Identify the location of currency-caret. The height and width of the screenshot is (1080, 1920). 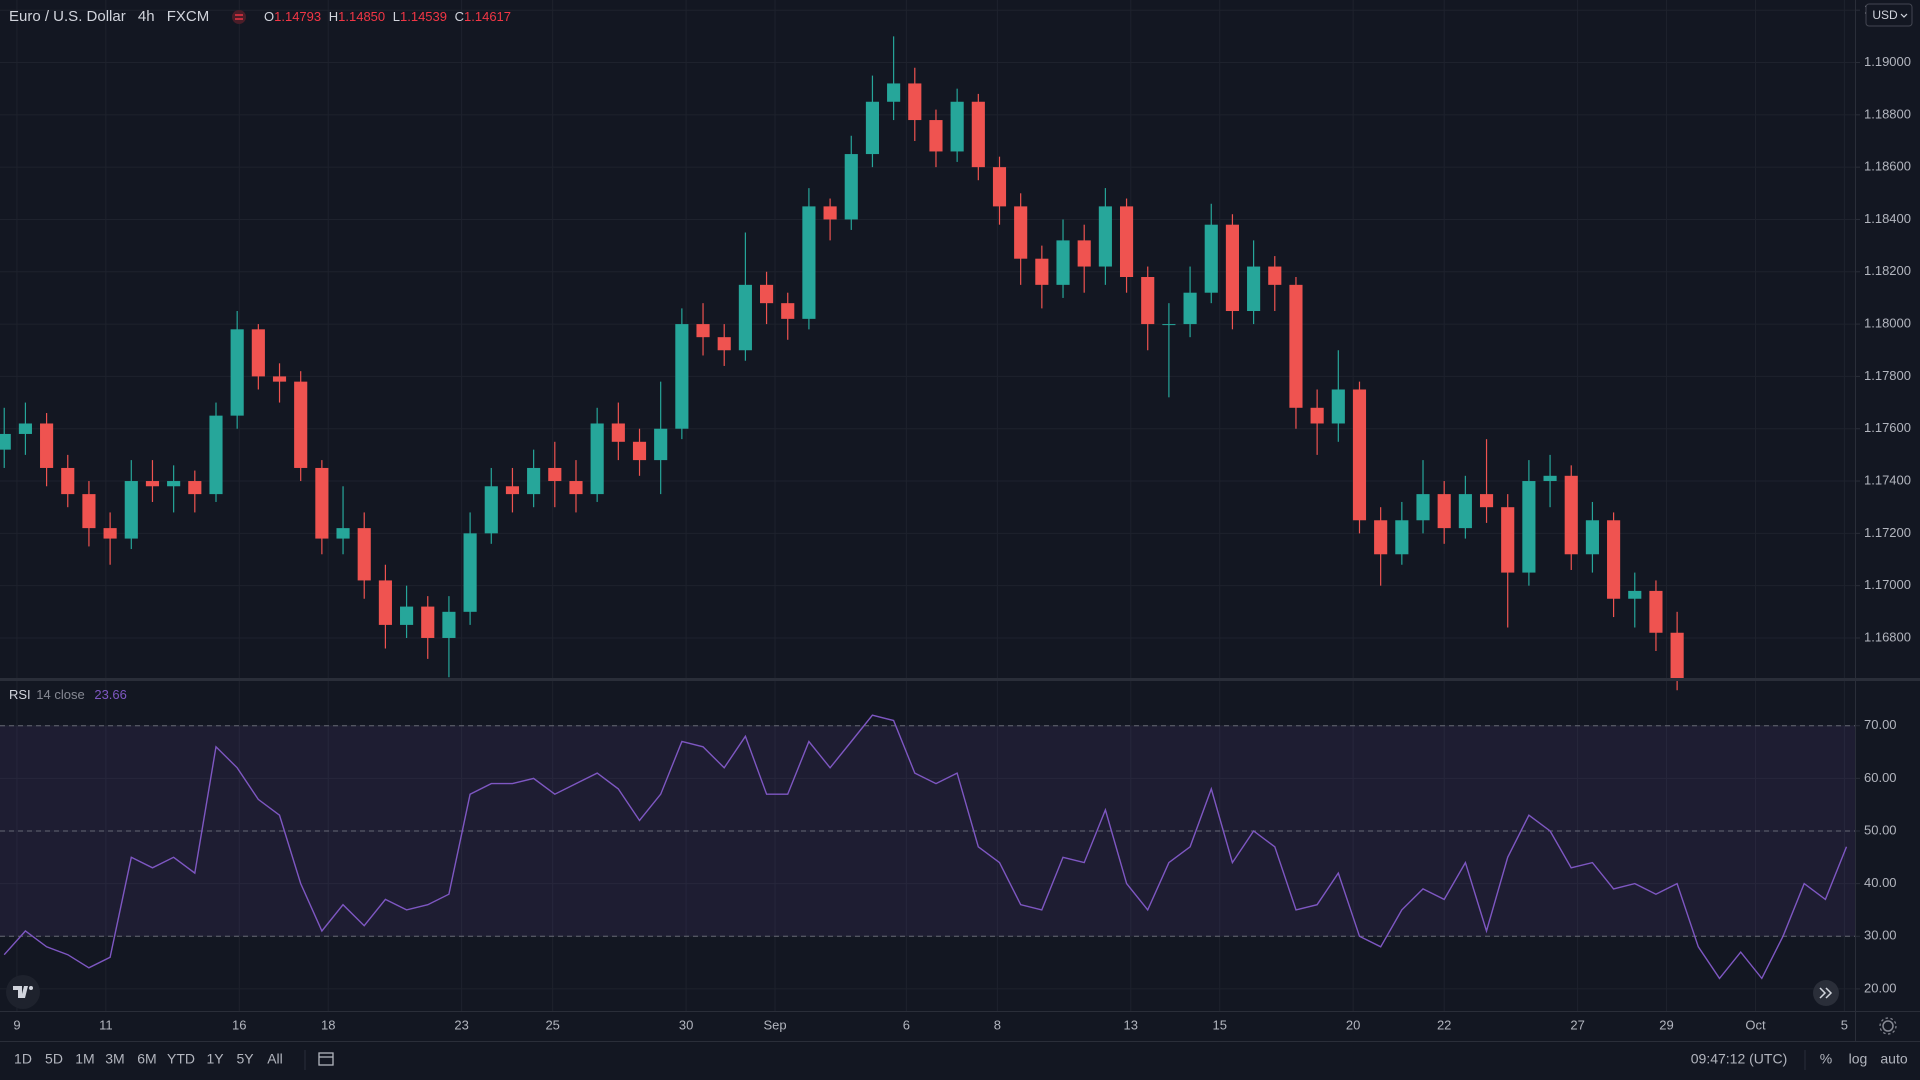
(1904, 15).